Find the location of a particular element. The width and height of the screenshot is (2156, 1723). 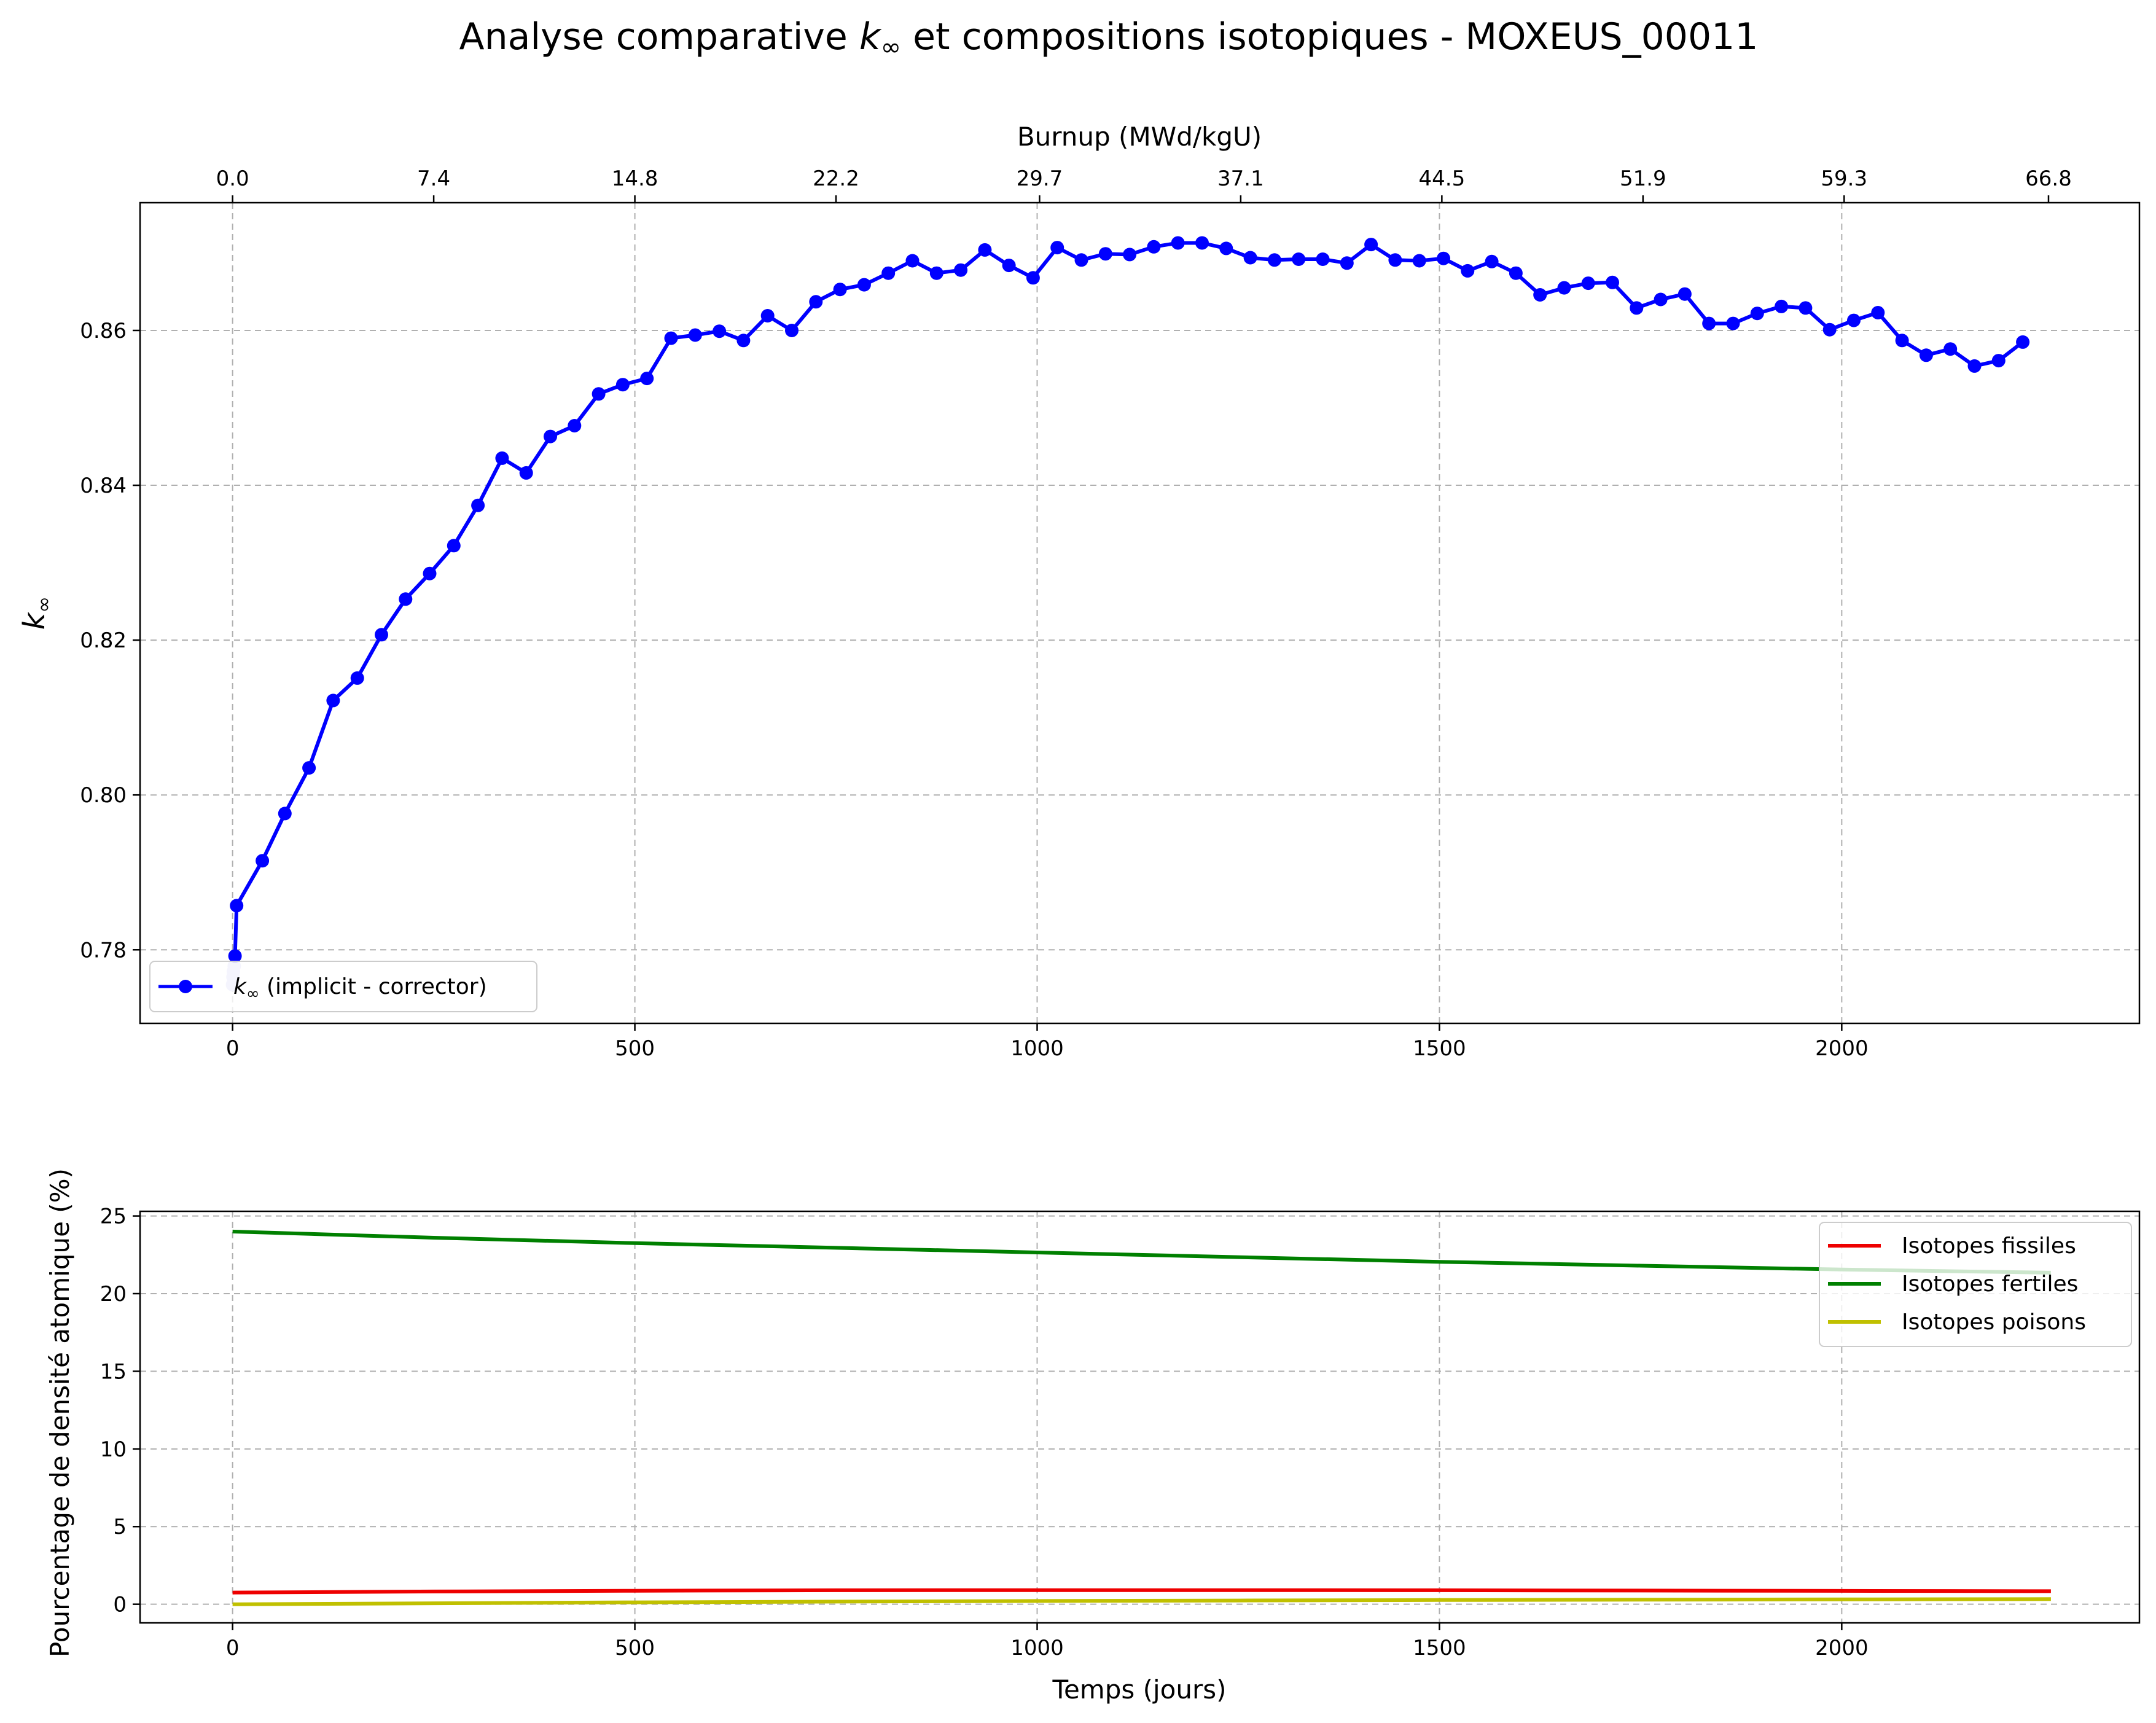

kinf-y-ticks: 0.78 0.80 0.82 0.84 0.86 is located at coordinates (110, 641).